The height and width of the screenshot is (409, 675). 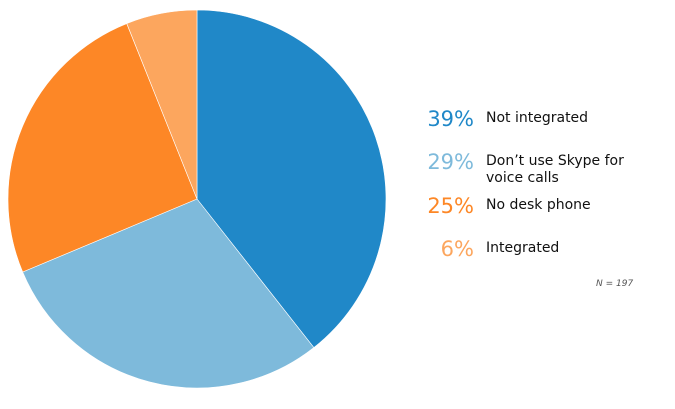 What do you see at coordinates (538, 205) in the screenshot?
I see `legend-label: No desk phone` at bounding box center [538, 205].